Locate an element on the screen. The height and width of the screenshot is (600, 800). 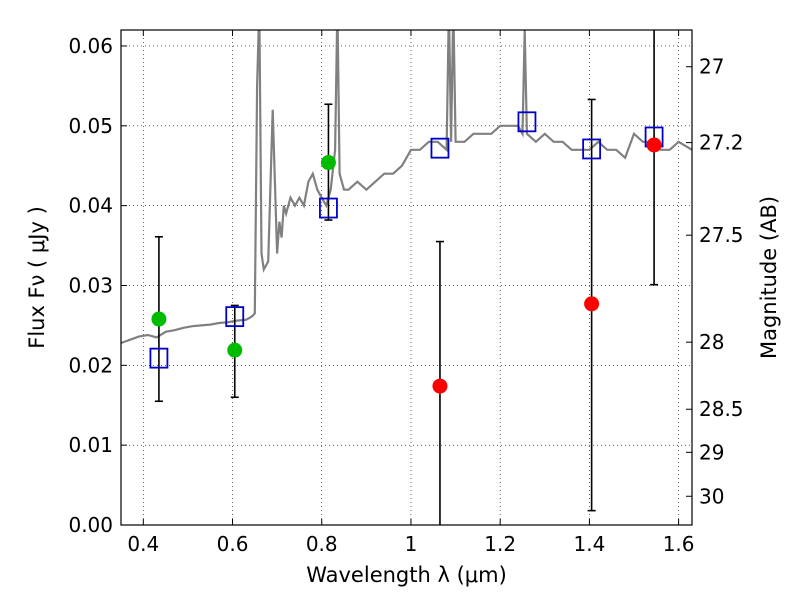
x-tick-label: 1.4 is located at coordinates (589, 544).